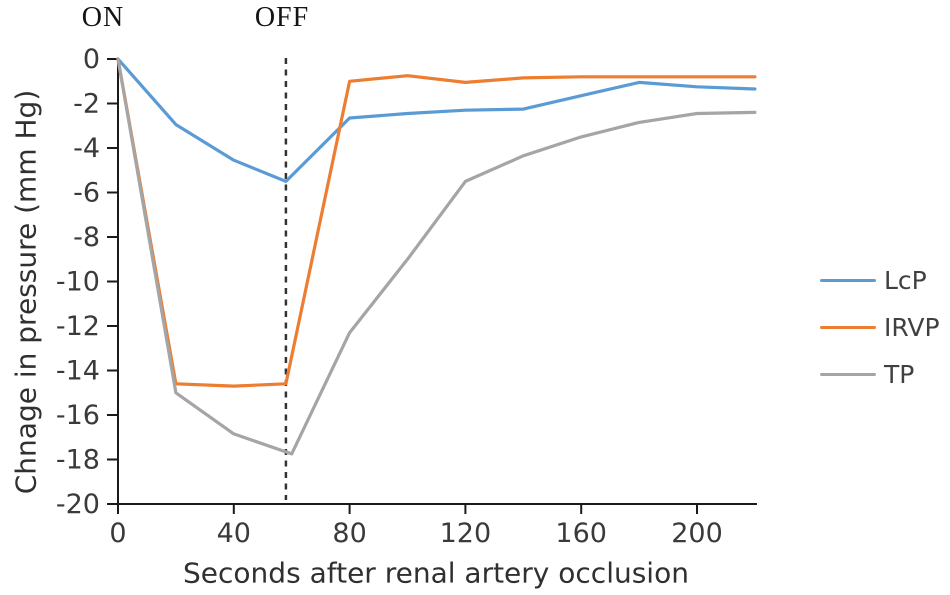 The height and width of the screenshot is (595, 950). Describe the element at coordinates (912, 327) in the screenshot. I see `legend-label-IRVP: IRVP` at that location.